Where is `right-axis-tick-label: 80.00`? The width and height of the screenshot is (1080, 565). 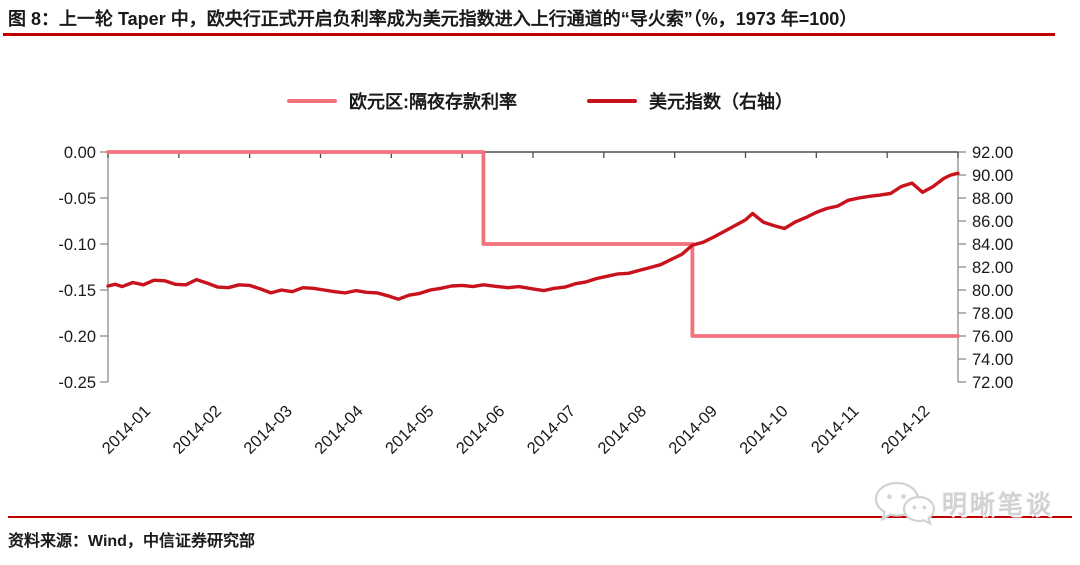 right-axis-tick-label: 80.00 is located at coordinates (992, 291).